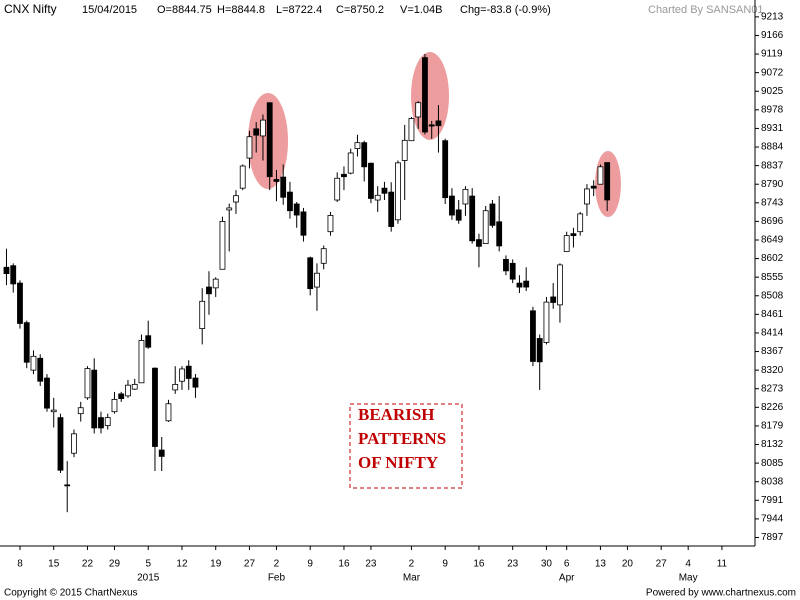 Image resolution: width=800 pixels, height=600 pixels. Describe the element at coordinates (721, 593) in the screenshot. I see `footer-right: Powered by www.chartnexus.com` at that location.